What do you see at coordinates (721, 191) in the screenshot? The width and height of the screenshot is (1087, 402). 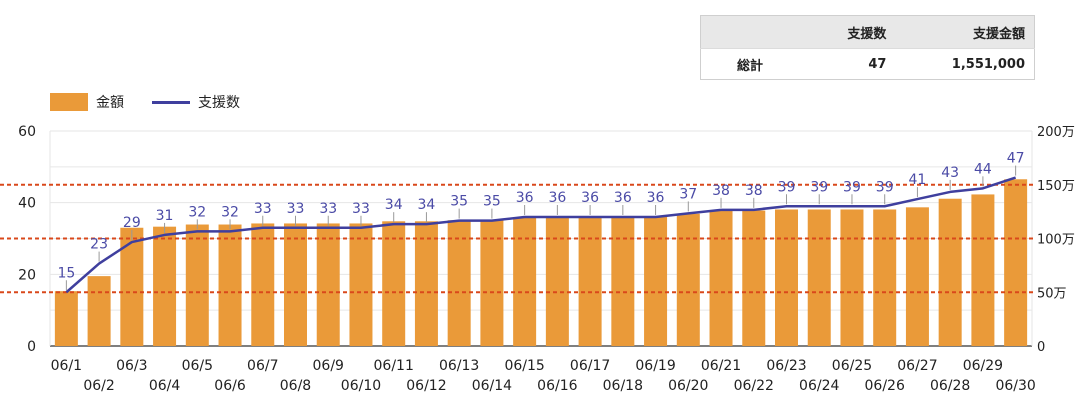 I see `data-label: 38` at bounding box center [721, 191].